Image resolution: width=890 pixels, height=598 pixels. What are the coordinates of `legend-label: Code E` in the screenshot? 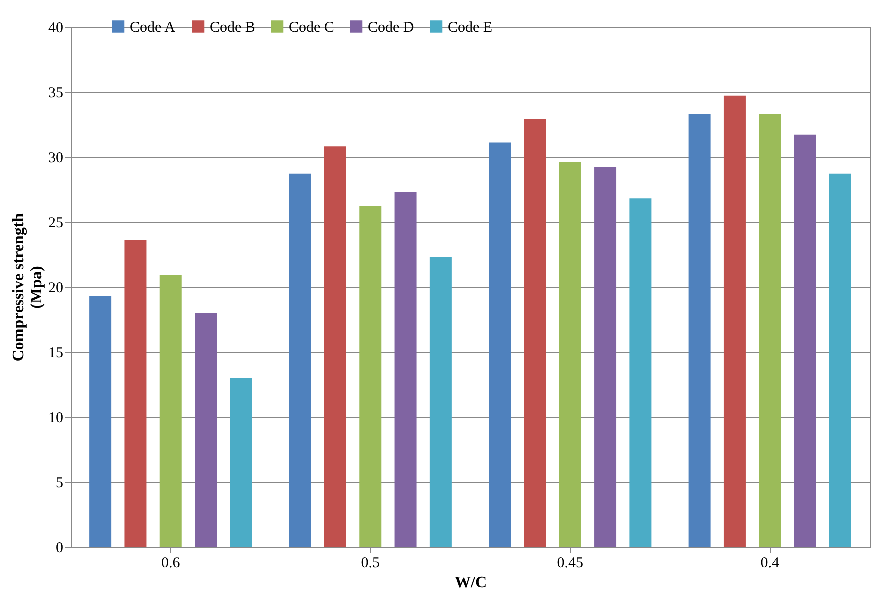 It's located at (470, 28).